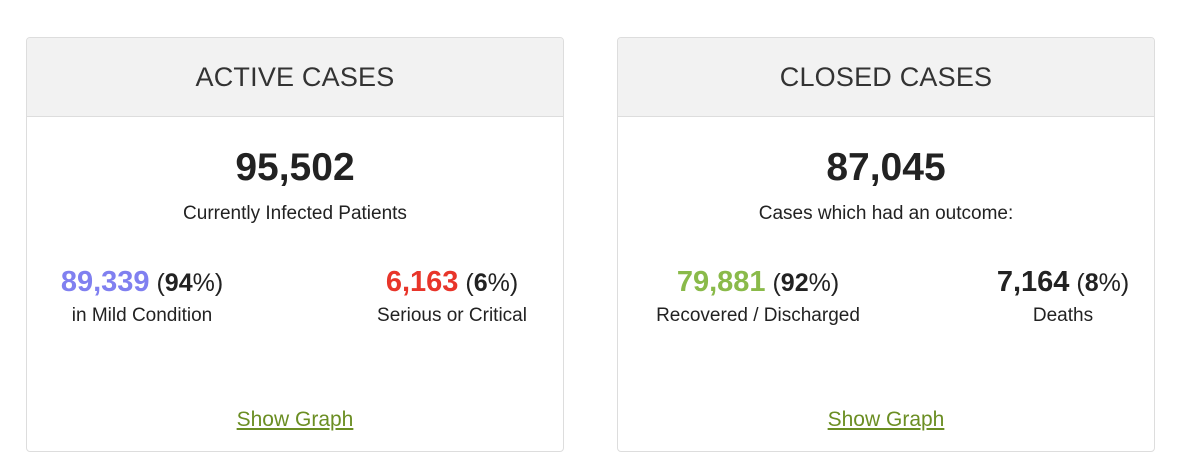 The width and height of the screenshot is (1200, 465). Describe the element at coordinates (886, 167) in the screenshot. I see `closed-cases-total: 87,045` at that location.